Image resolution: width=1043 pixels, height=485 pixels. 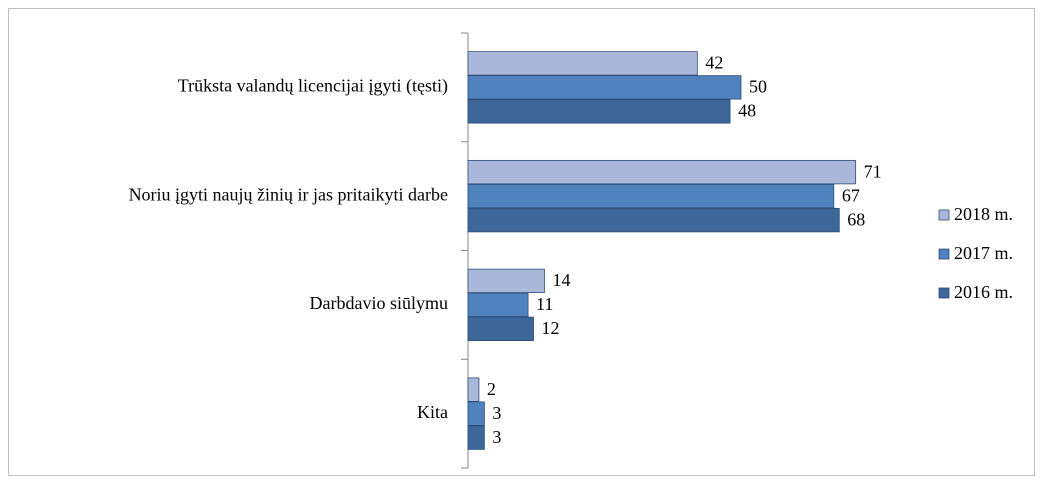 What do you see at coordinates (983, 214) in the screenshot?
I see `legend-label: 2018 m.` at bounding box center [983, 214].